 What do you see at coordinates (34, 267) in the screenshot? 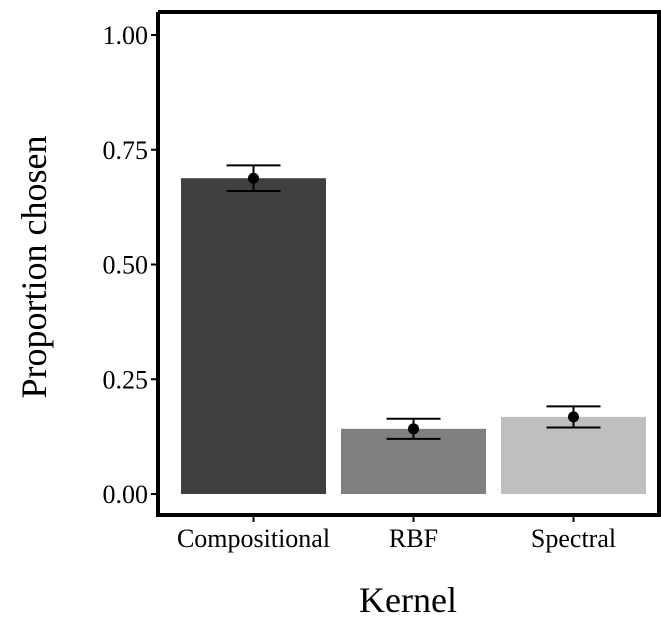
I see `y-axis-title: Proportion chosen` at bounding box center [34, 267].